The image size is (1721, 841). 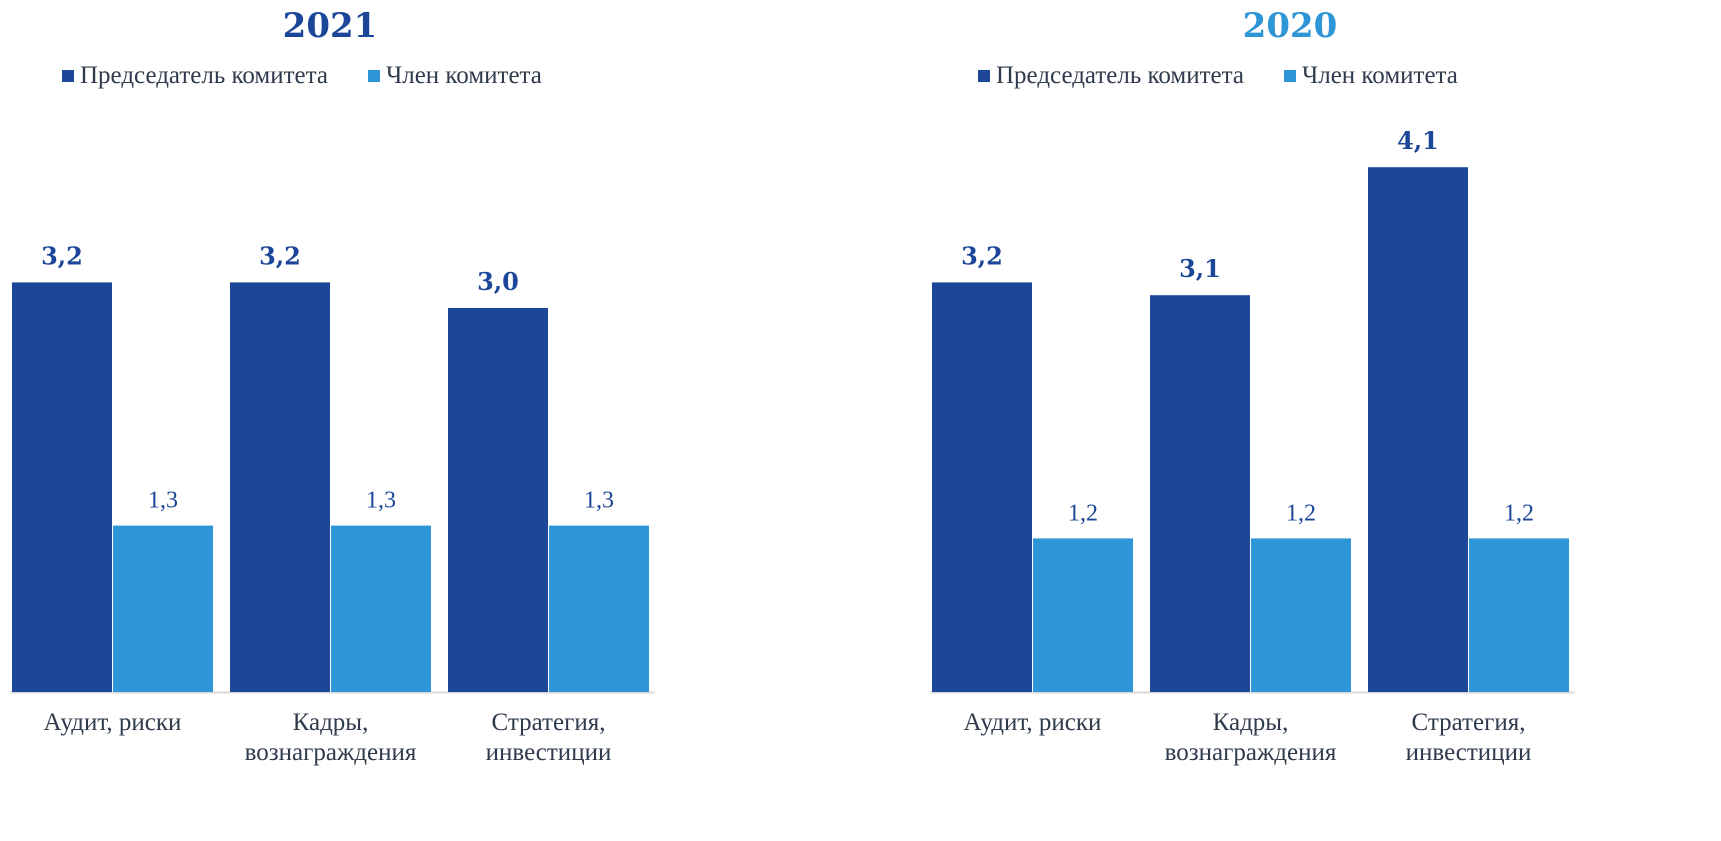 I want to click on chart-title: 2020, so click(x=1290, y=26).